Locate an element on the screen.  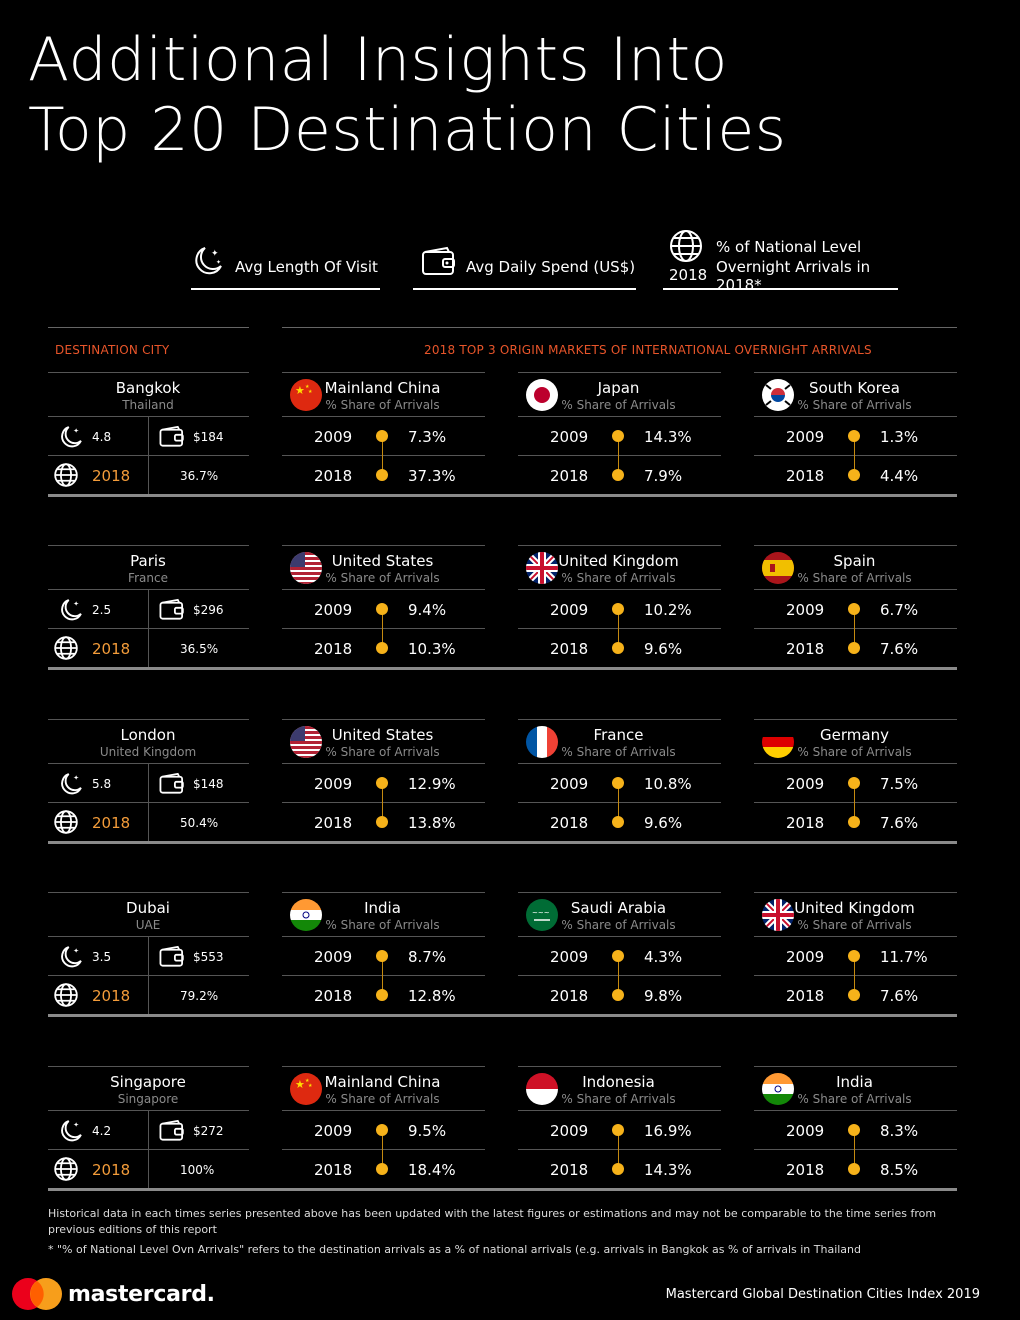
avg-spend-value: $184 is located at coordinates (208, 437).